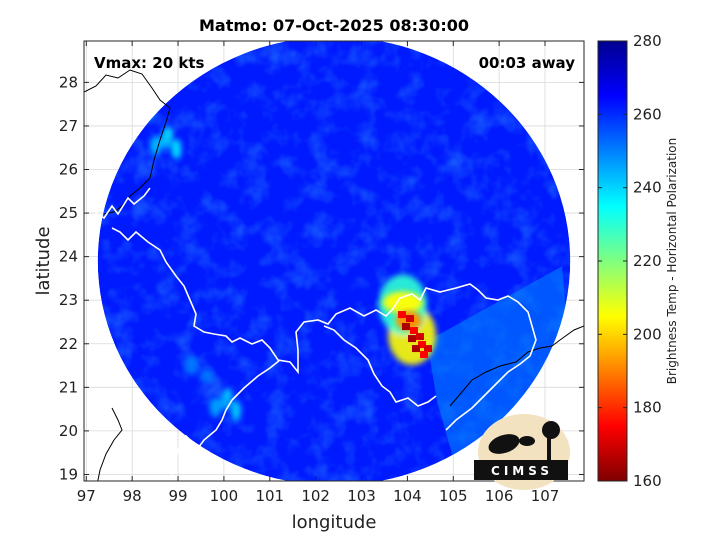  Describe the element at coordinates (630, 261) in the screenshot. I see `colorbar-ticks: 280 260 240 220 200 180 160` at that location.